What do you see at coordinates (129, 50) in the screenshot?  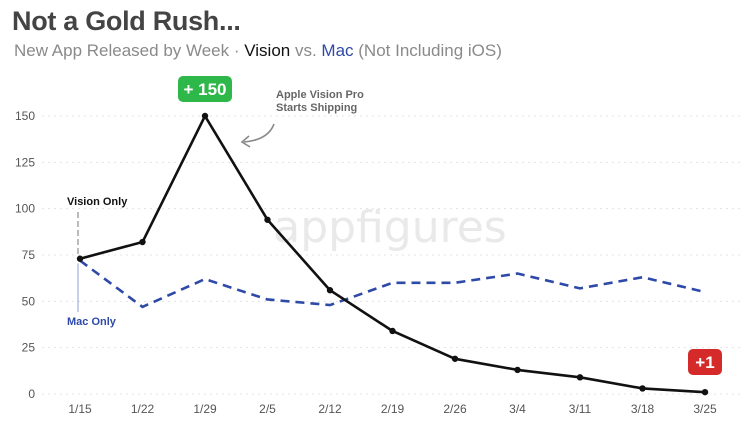 I see `subtitle-prefix: New App Released by Week ·` at bounding box center [129, 50].